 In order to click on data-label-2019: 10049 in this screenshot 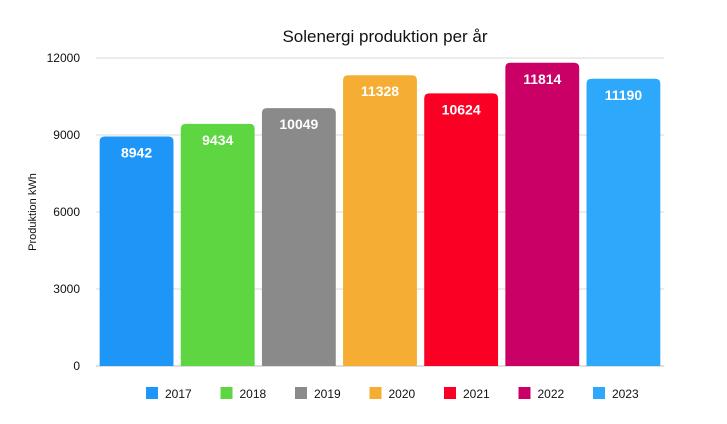, I will do `click(298, 124)`.